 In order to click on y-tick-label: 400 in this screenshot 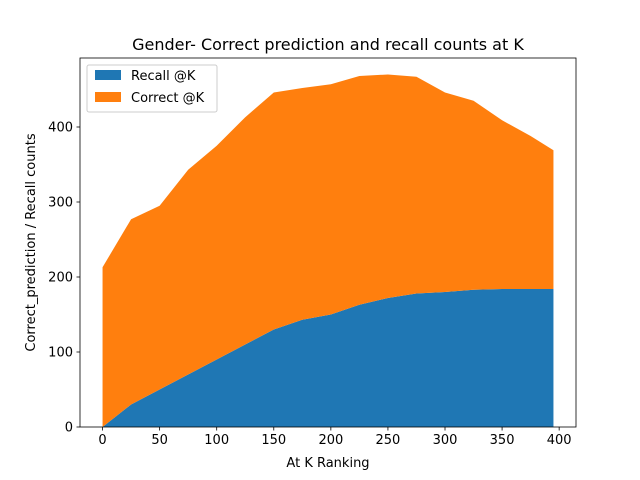, I will do `click(60, 128)`.